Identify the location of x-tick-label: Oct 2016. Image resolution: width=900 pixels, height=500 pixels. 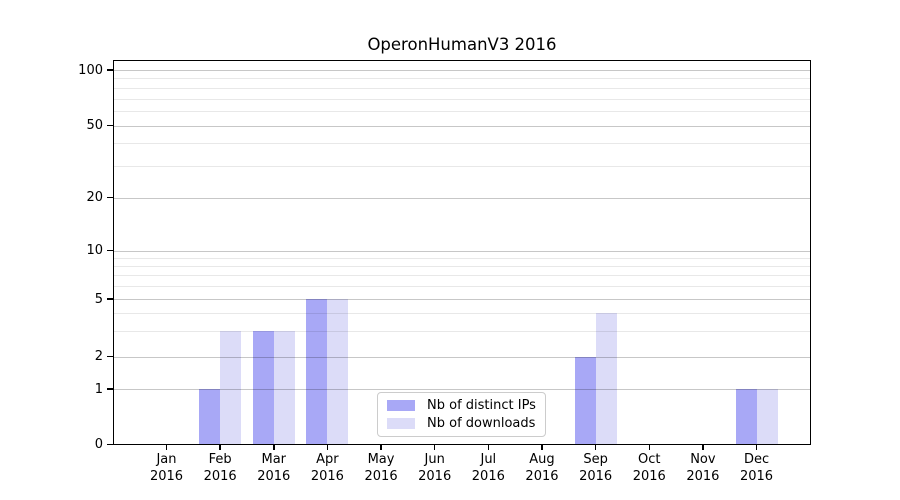
(649, 468).